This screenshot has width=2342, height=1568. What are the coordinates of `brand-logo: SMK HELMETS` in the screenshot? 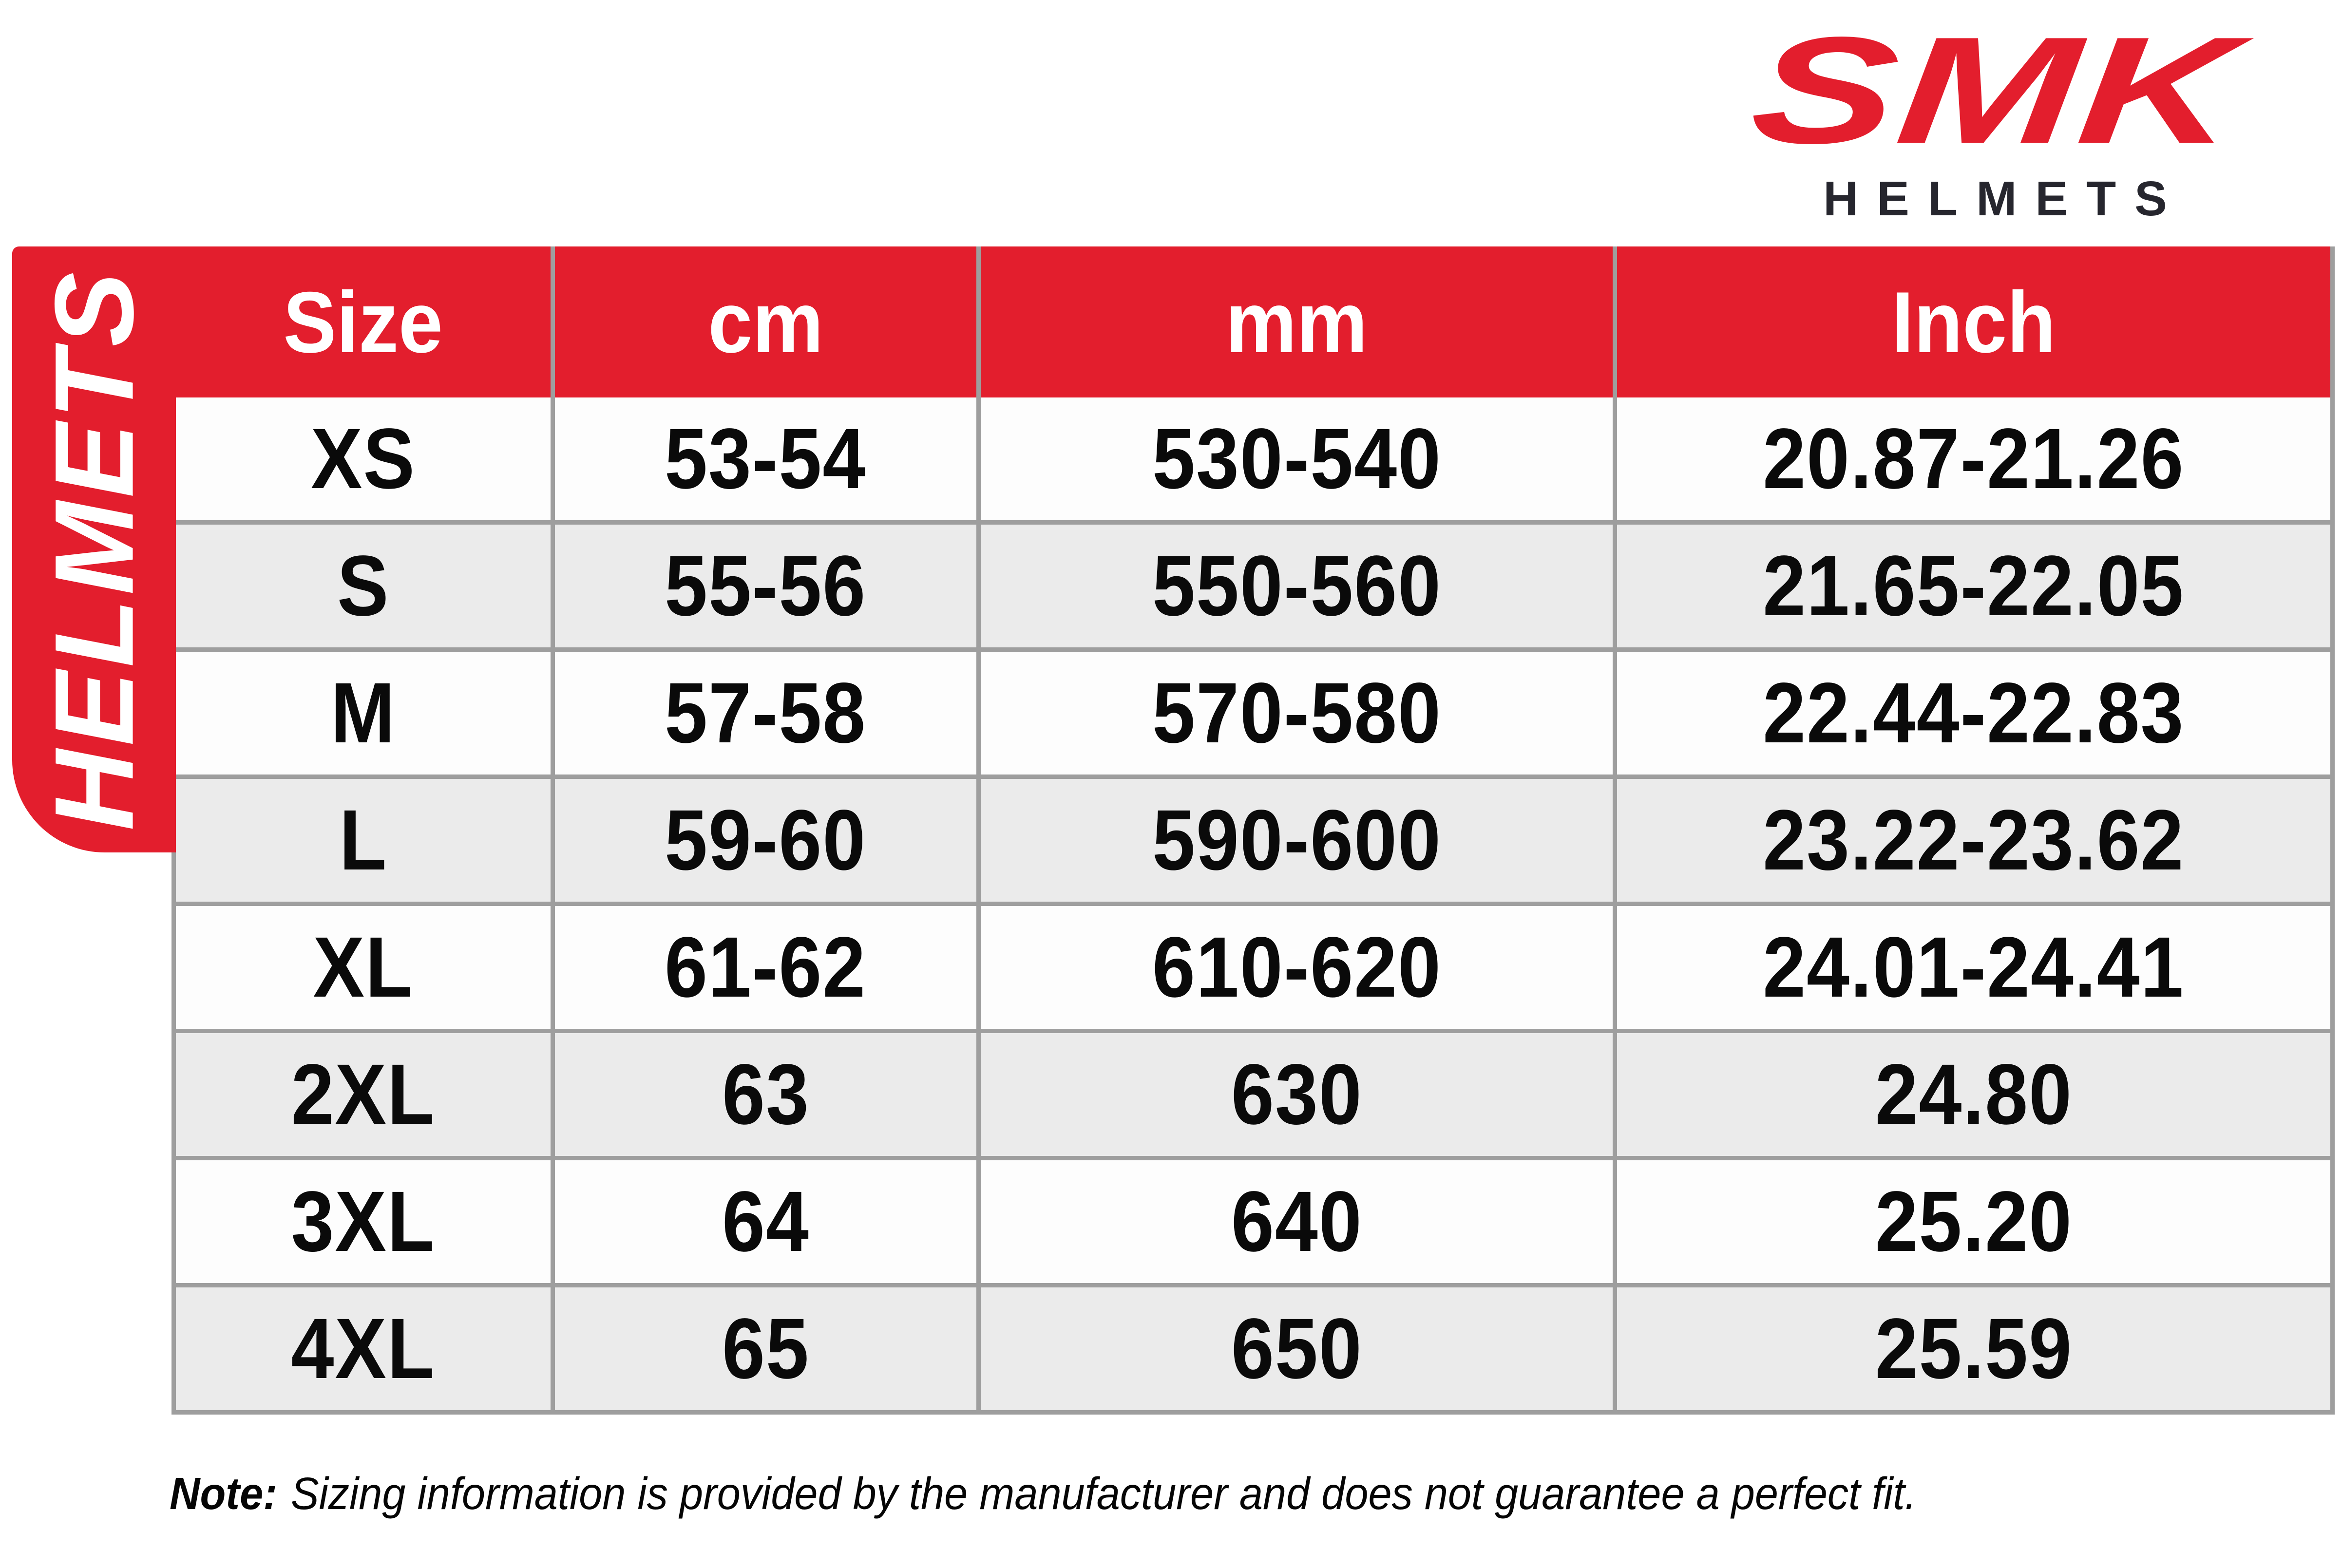 It's located at (1995, 116).